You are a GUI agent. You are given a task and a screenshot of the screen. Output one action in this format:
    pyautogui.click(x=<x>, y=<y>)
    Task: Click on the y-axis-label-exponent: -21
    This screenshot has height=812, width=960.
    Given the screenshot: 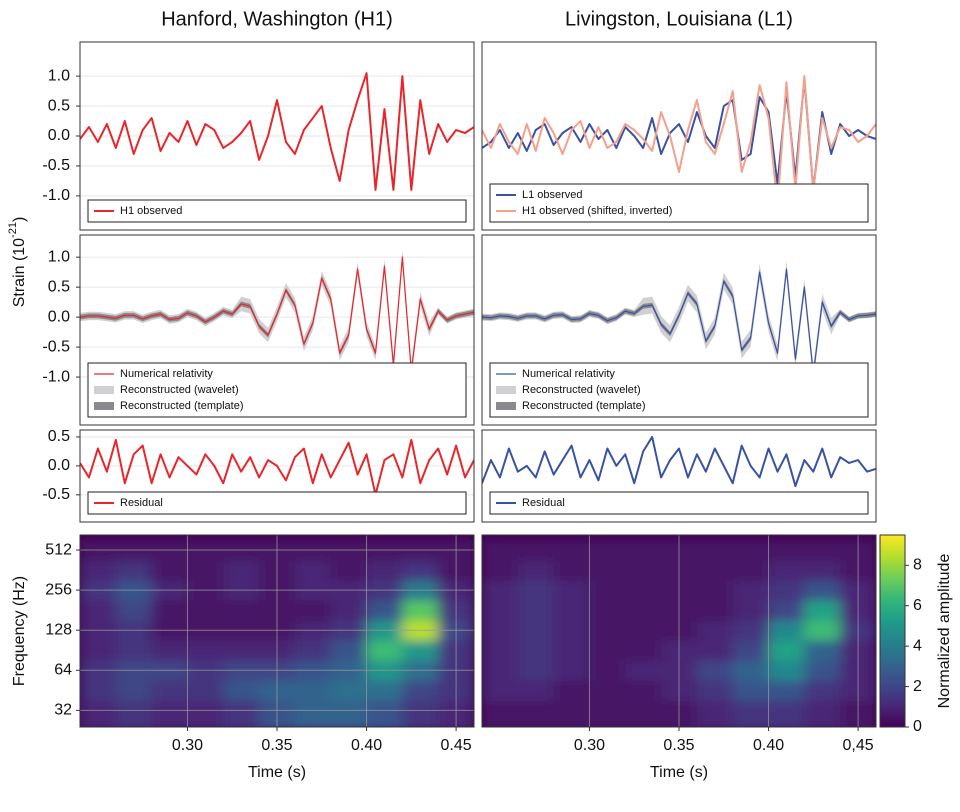 What is the action you would take?
    pyautogui.click(x=13, y=230)
    